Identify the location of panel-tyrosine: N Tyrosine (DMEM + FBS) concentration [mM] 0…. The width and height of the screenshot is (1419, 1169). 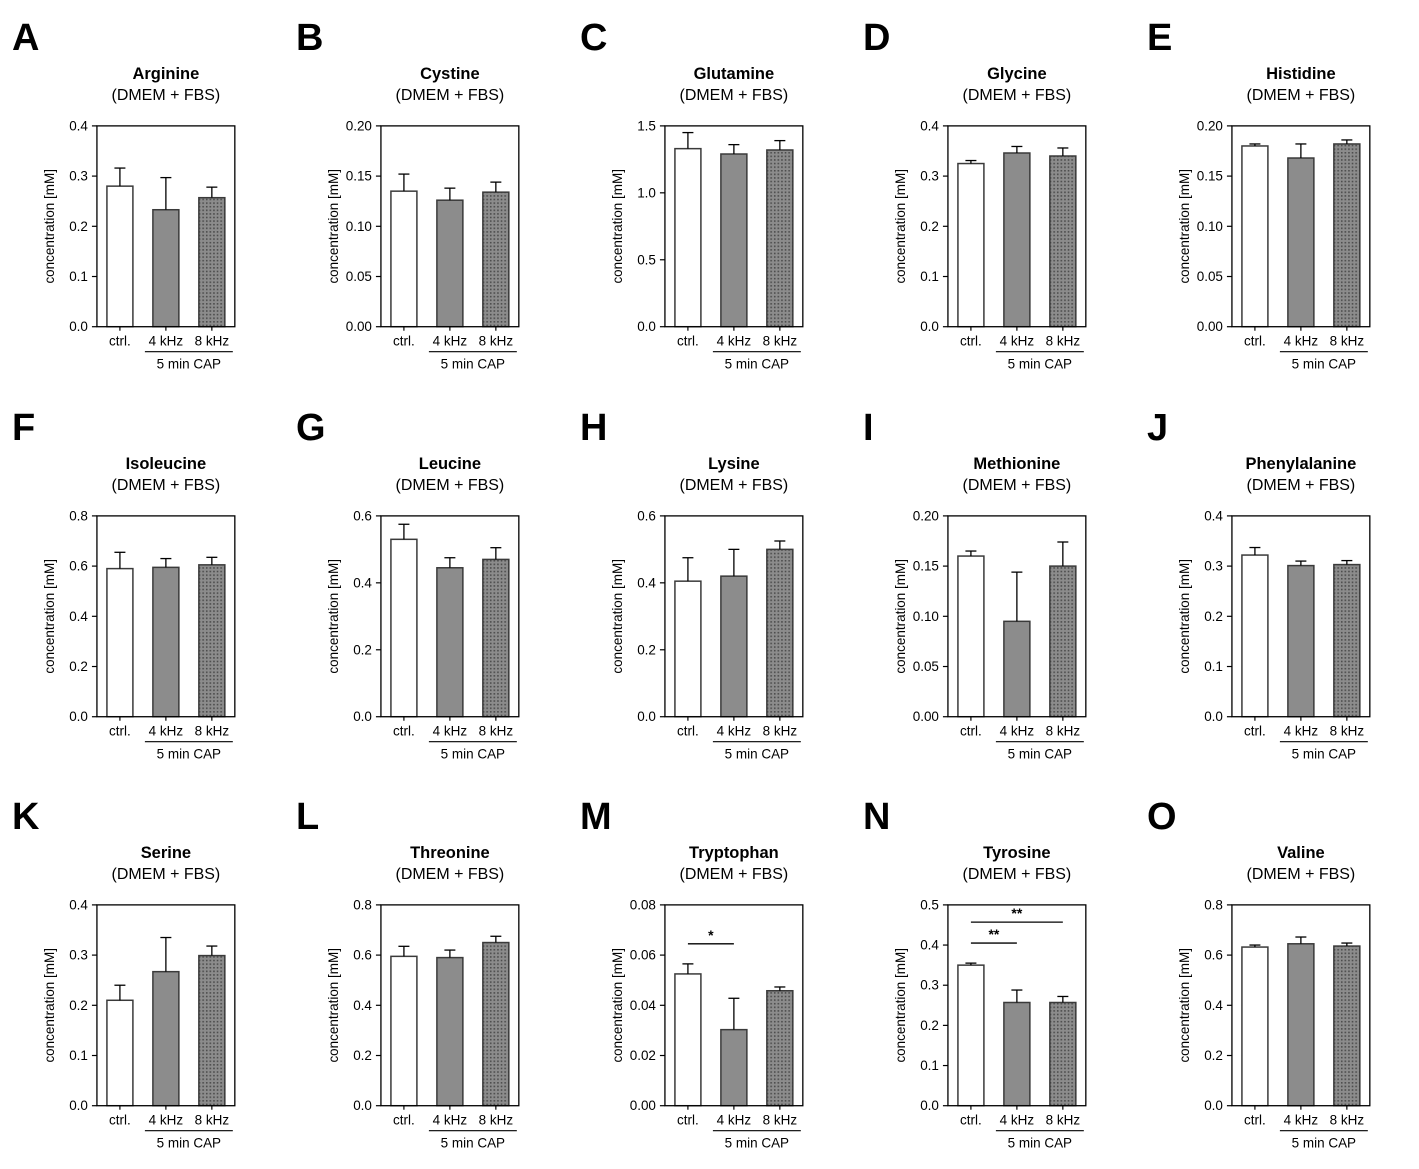
(993, 974).